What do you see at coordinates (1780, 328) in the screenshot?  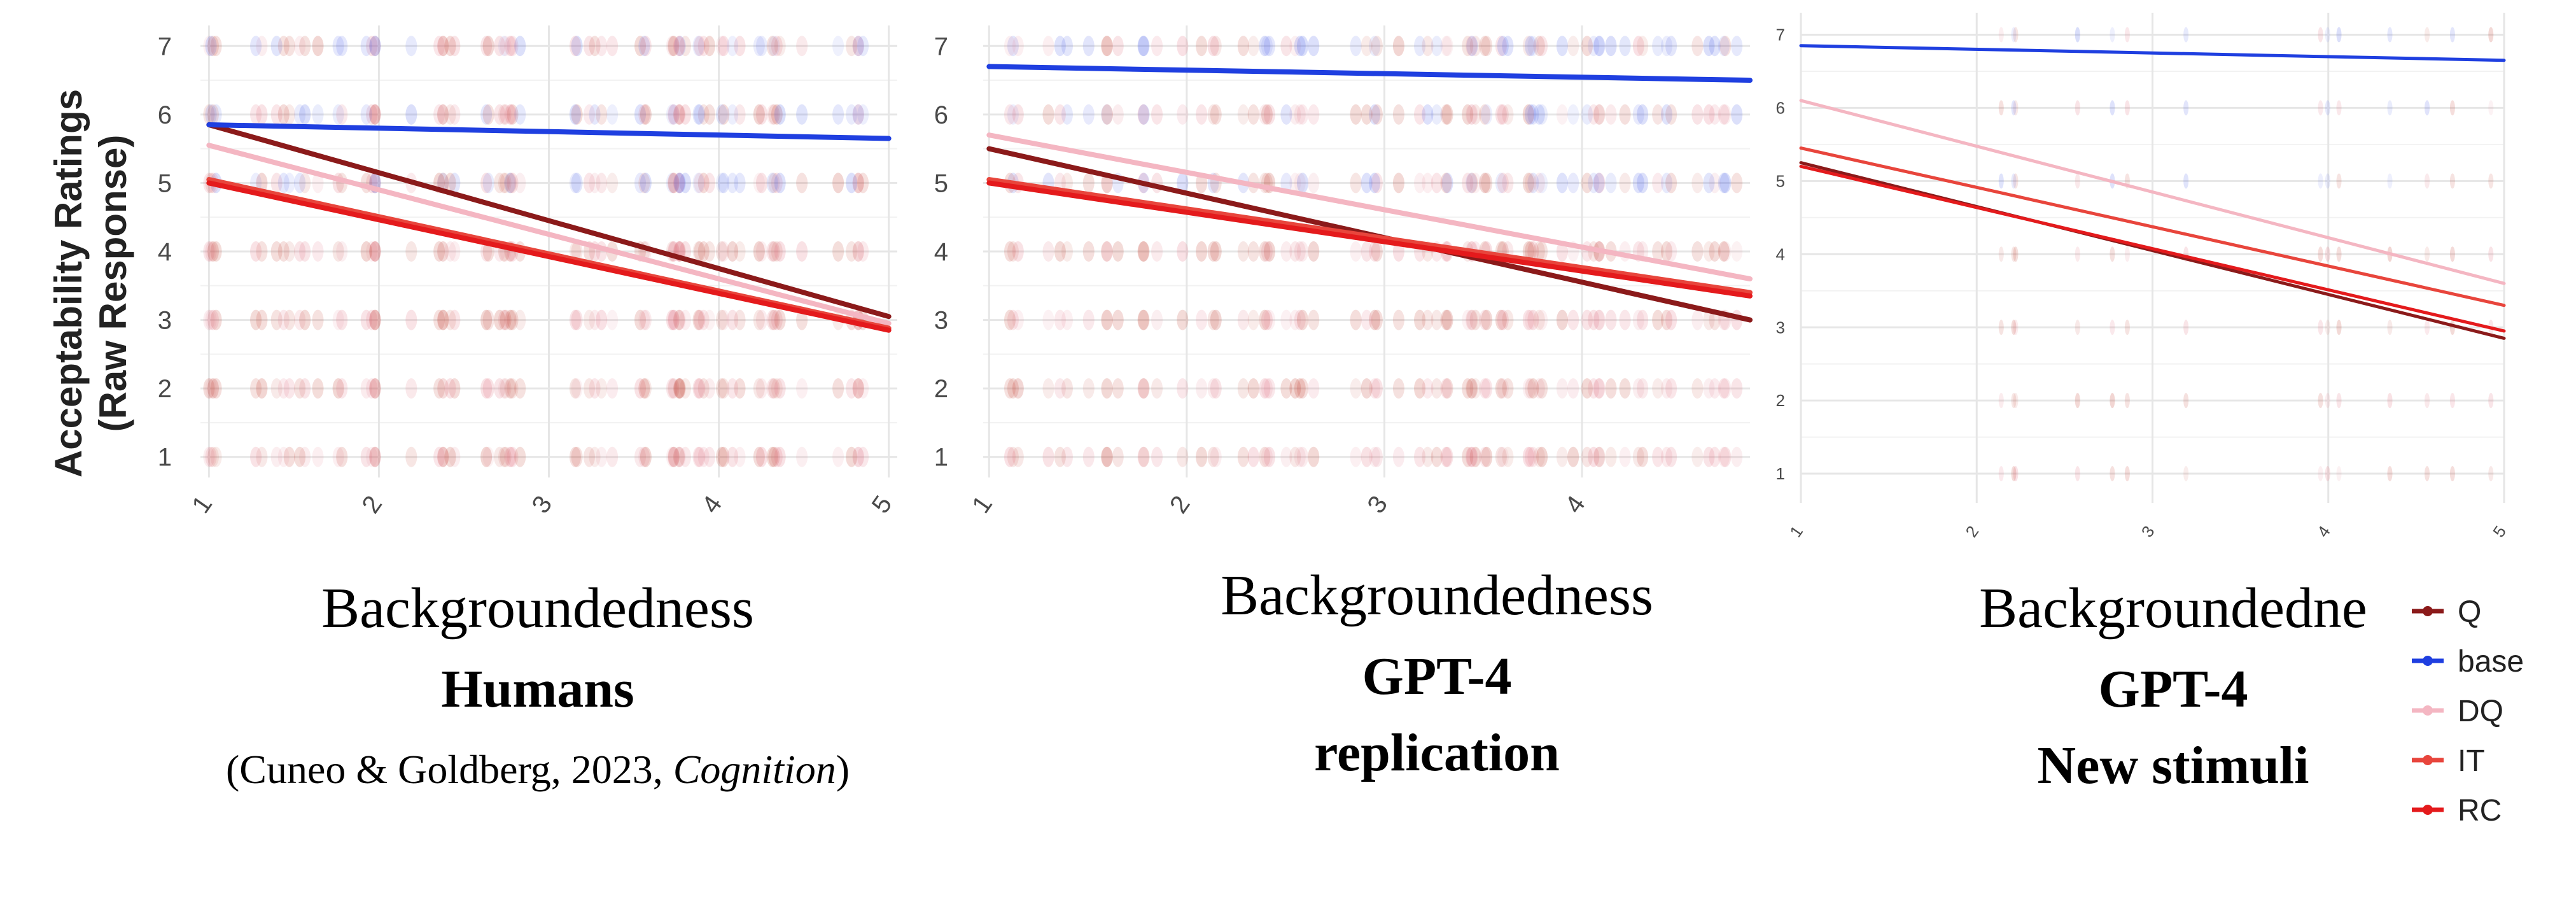 I see `y-tick-label: 3` at bounding box center [1780, 328].